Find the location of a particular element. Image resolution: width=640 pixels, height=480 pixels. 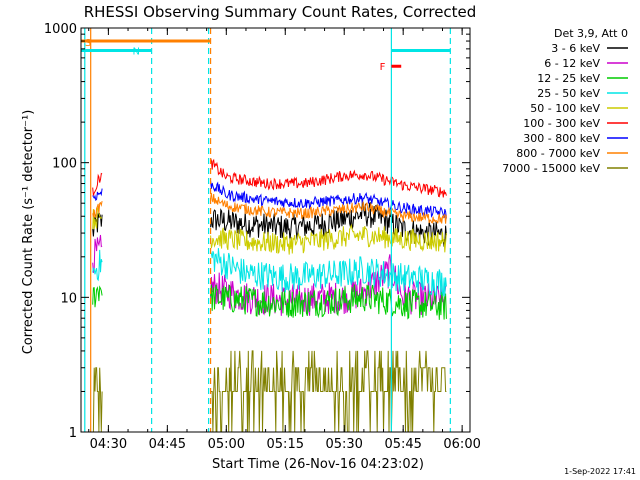

legend-label-8: 7000 - 15000 keV is located at coordinates (551, 168).